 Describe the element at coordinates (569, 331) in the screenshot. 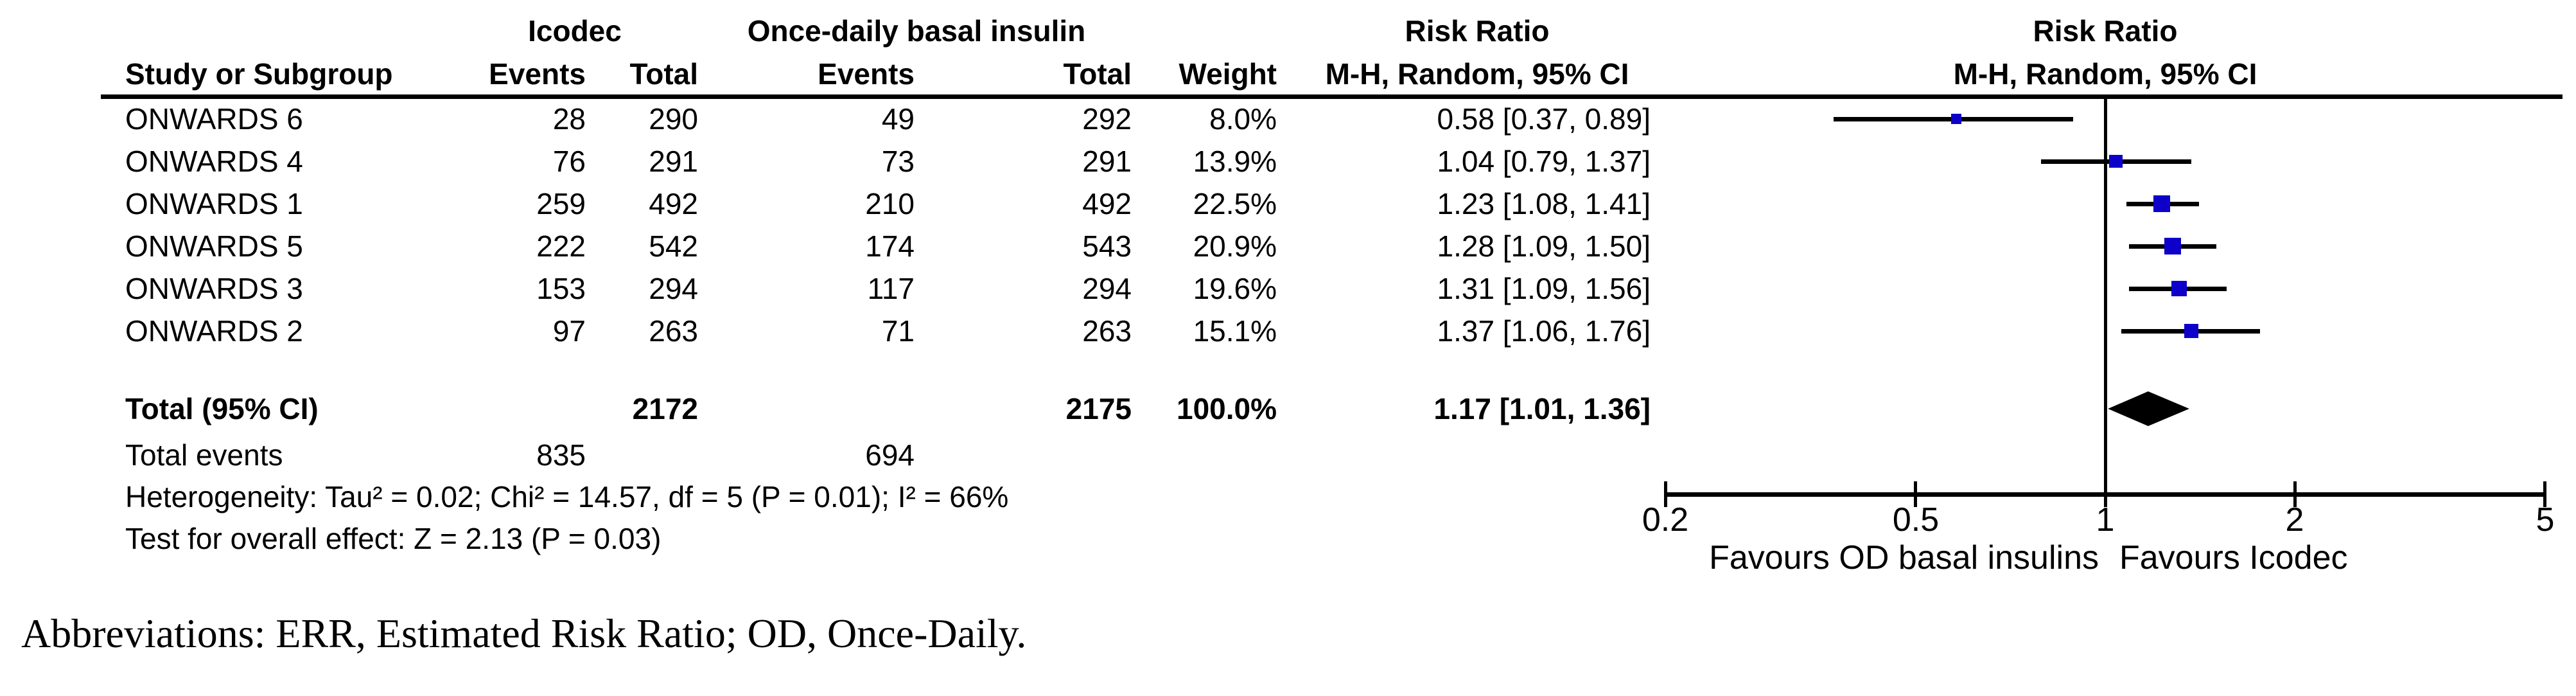

I see `icodec-events: 97` at that location.